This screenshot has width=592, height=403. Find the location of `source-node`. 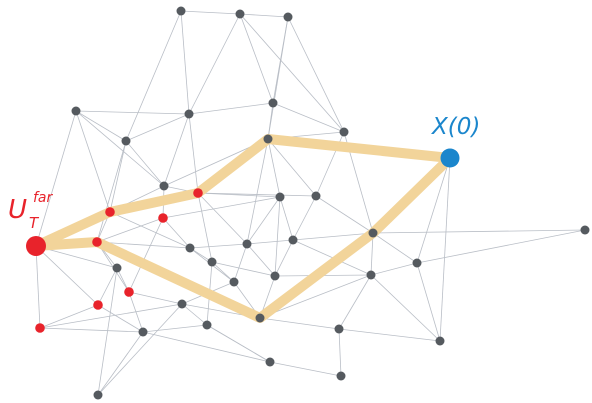

source-node is located at coordinates (450, 158).